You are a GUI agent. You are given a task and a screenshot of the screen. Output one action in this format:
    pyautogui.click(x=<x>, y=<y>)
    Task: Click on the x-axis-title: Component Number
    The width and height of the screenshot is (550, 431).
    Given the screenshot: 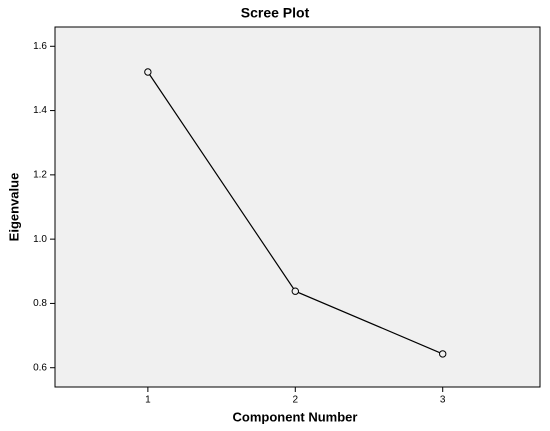 What is the action you would take?
    pyautogui.click(x=295, y=416)
    